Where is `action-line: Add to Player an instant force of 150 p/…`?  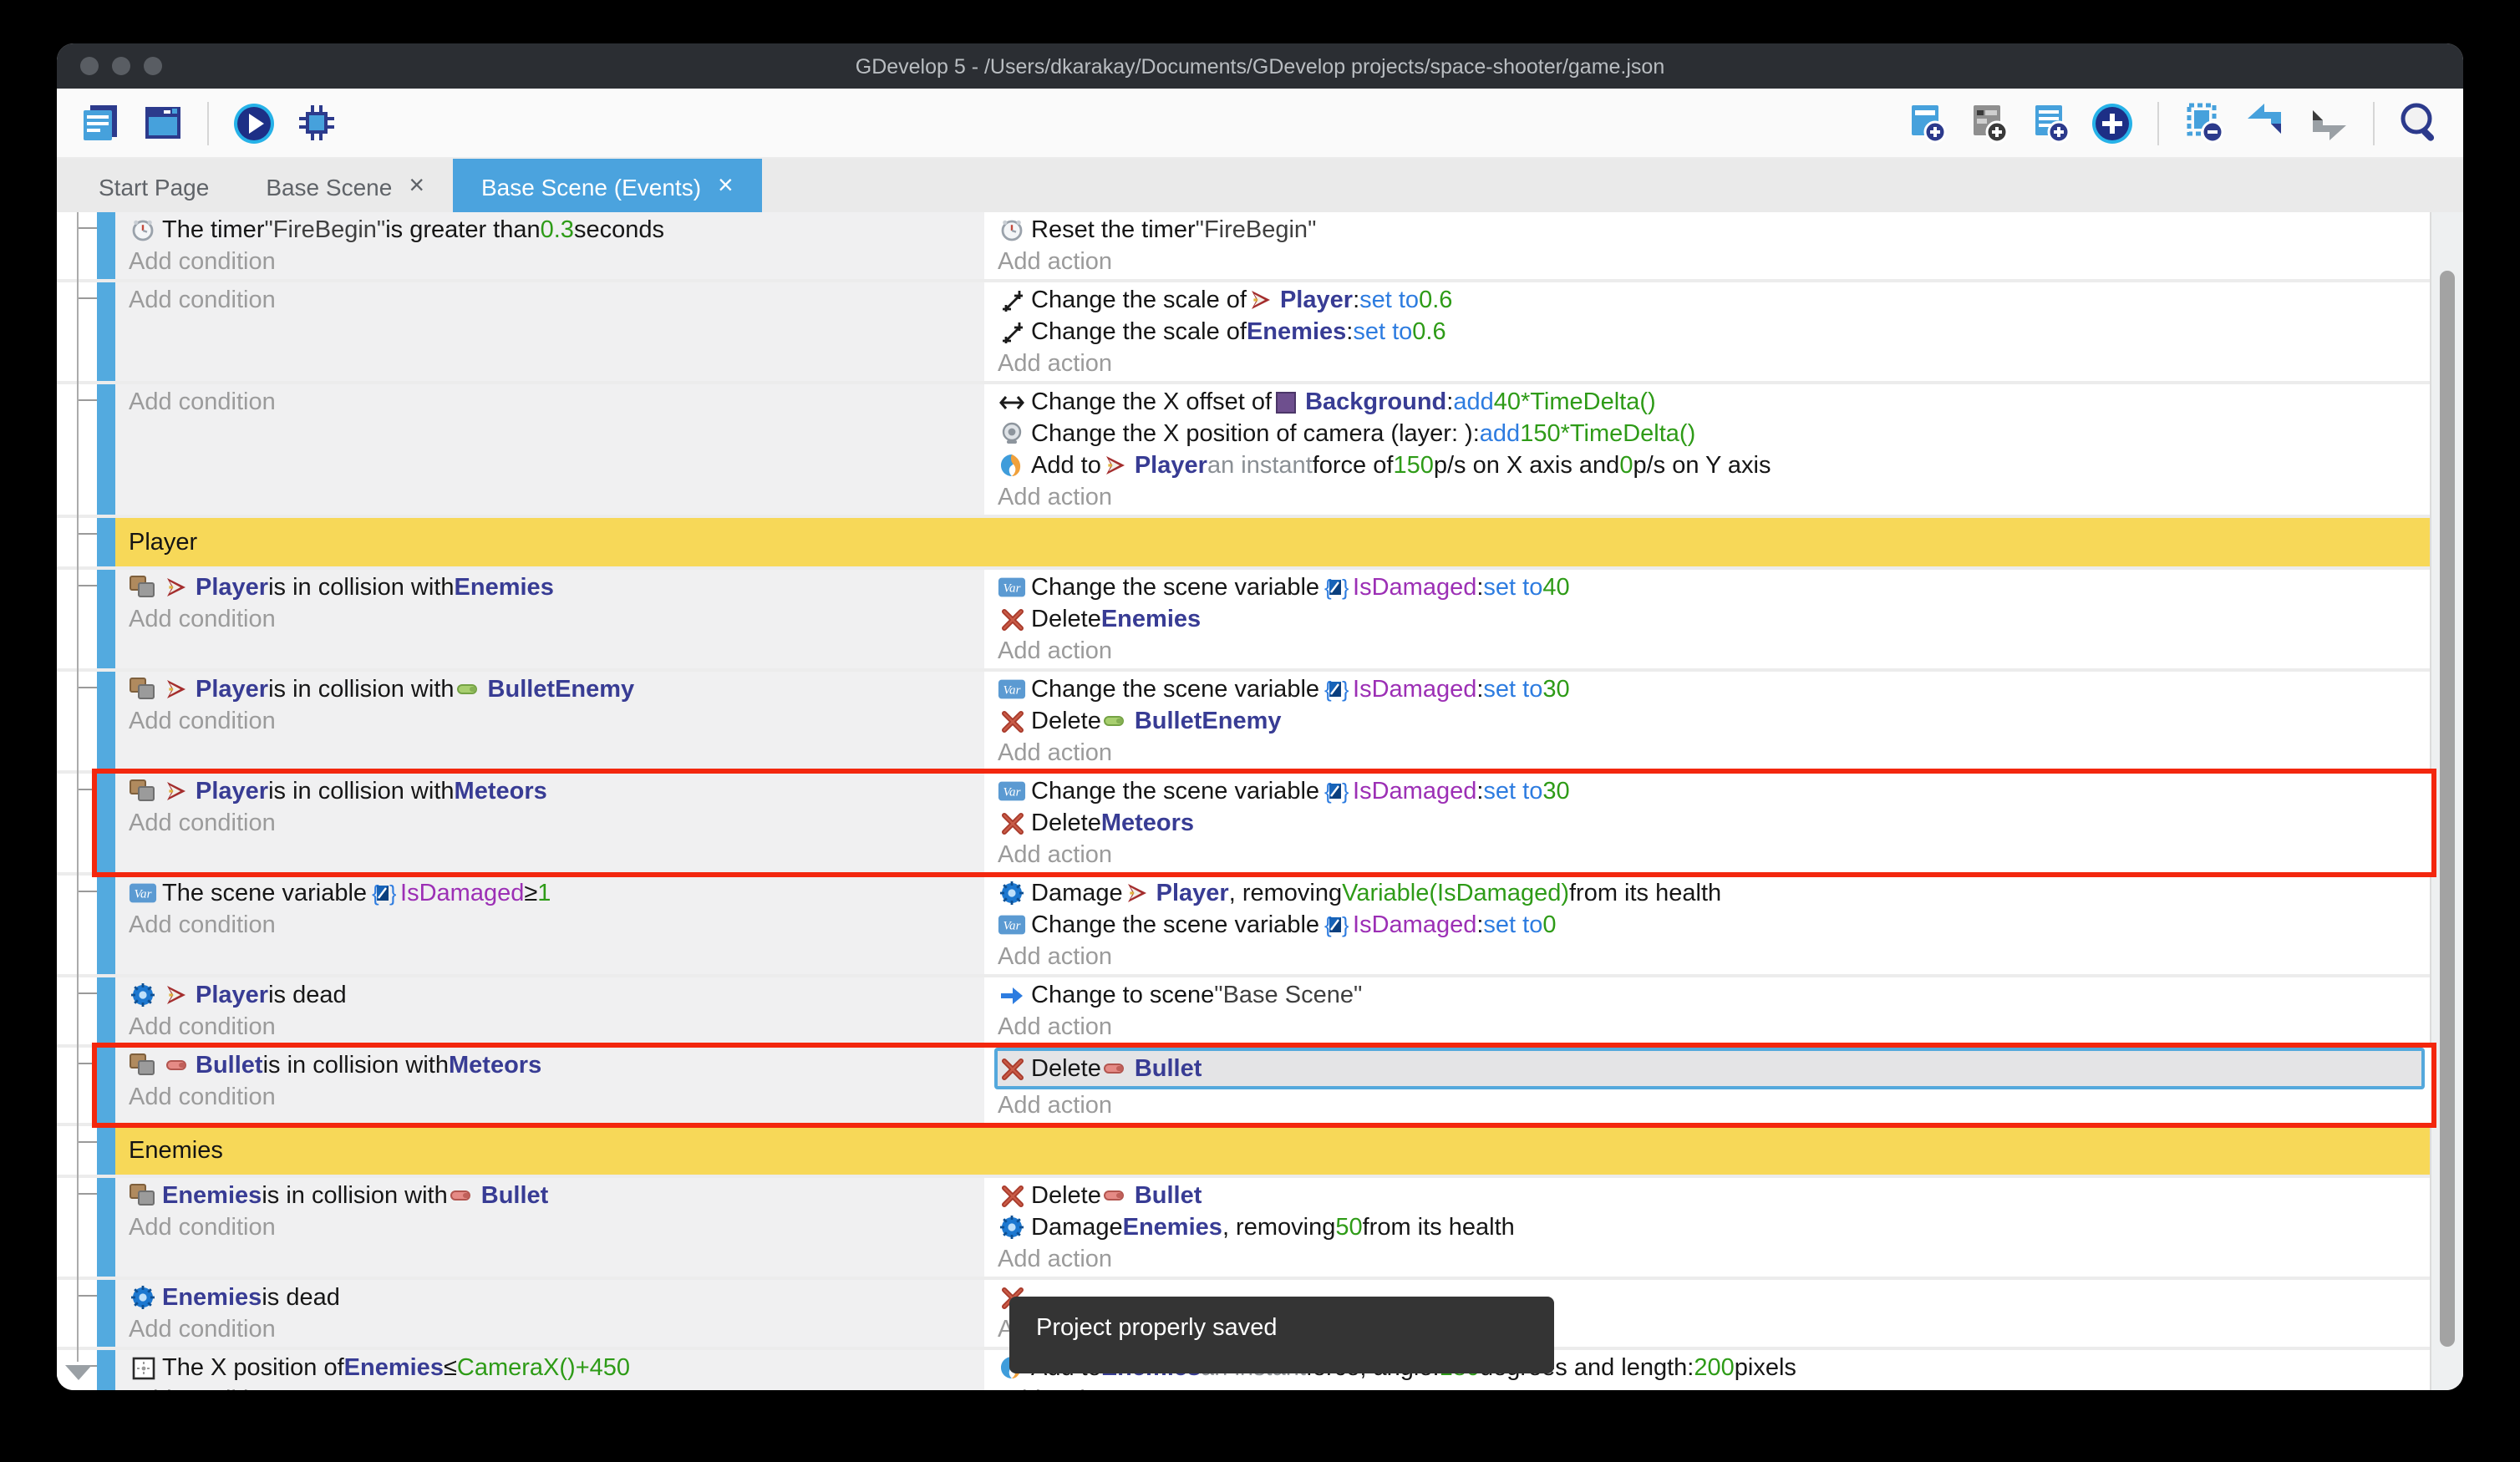
action-line: Add to Player an instant force of 150 p/… is located at coordinates (1715, 465).